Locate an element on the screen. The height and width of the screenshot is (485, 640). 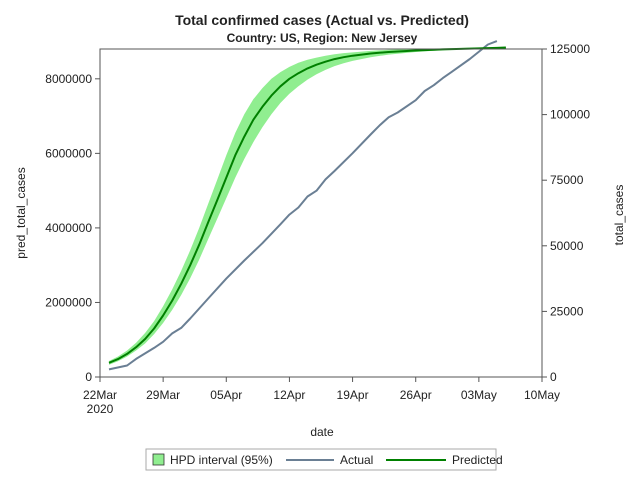
legend-swatch-hpd is located at coordinates (158, 459).